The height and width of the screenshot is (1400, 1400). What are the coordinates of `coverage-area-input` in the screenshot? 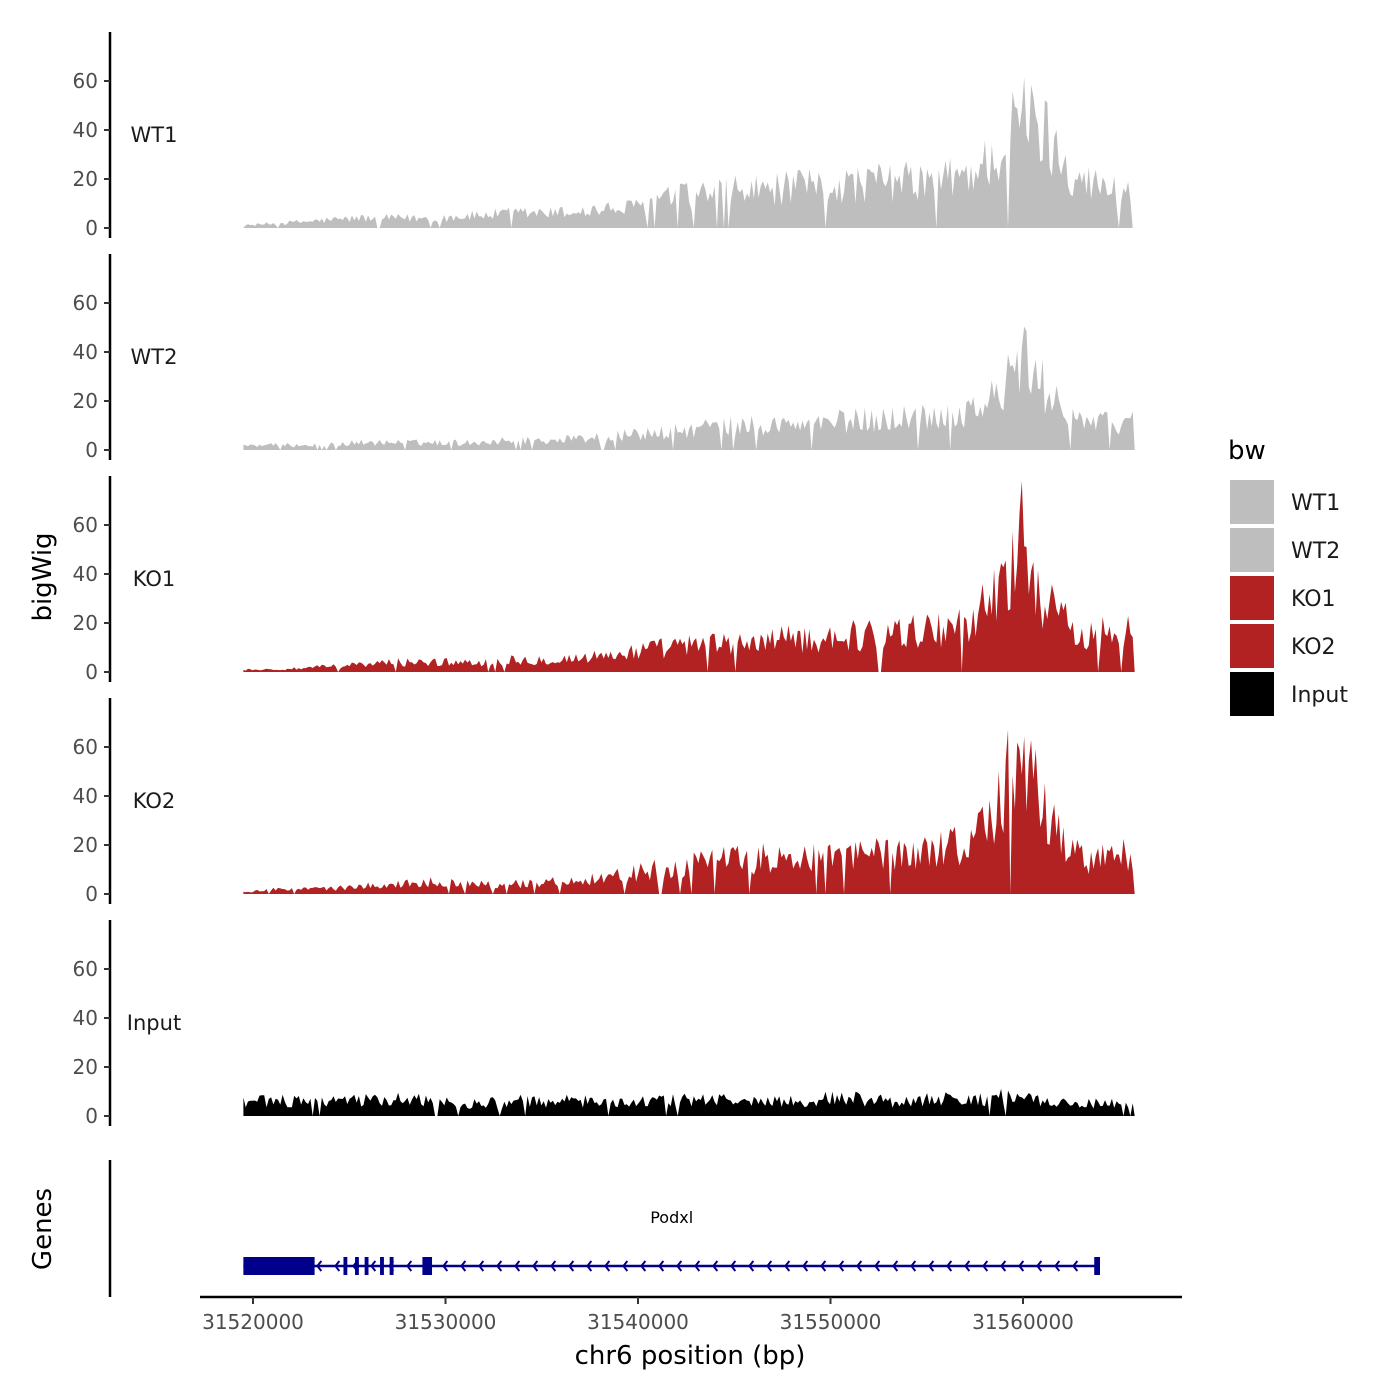 It's located at (689, 1102).